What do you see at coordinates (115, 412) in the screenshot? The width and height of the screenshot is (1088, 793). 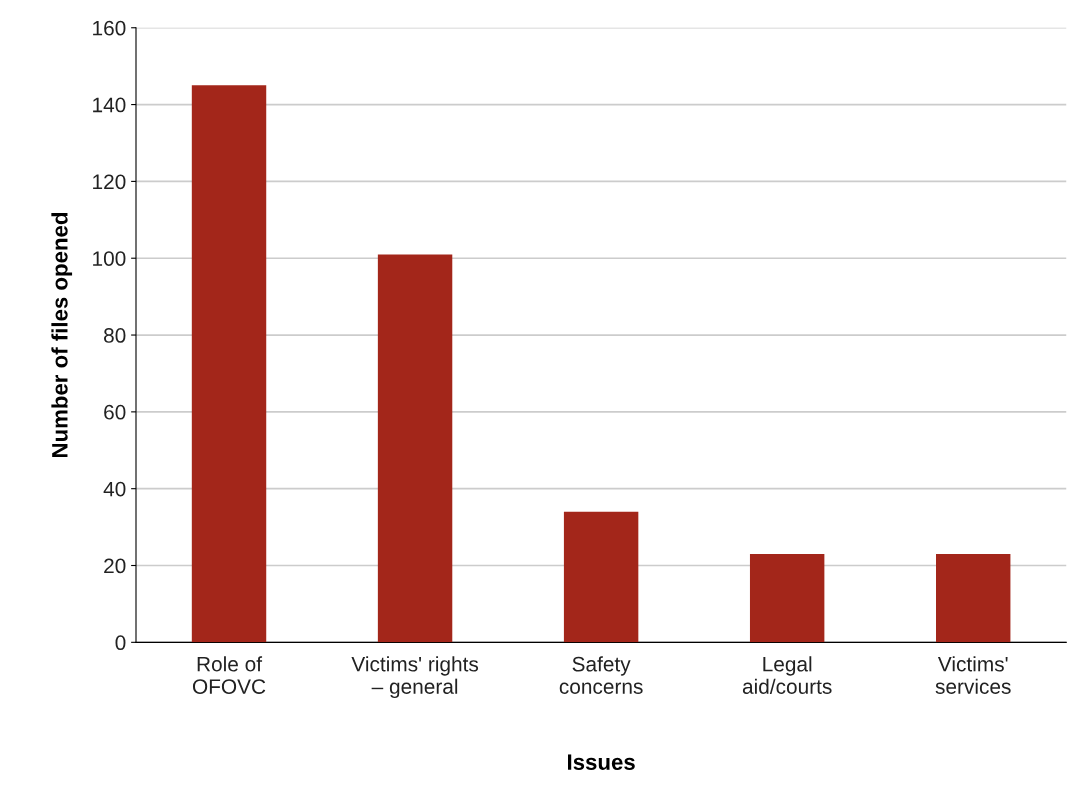 I see `y-tick-label: 60` at bounding box center [115, 412].